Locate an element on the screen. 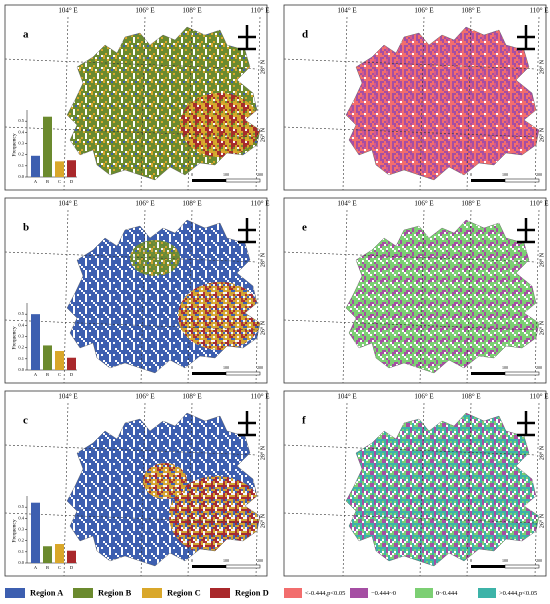 The image size is (550, 604). x-tick-label: B is located at coordinates (47, 374).